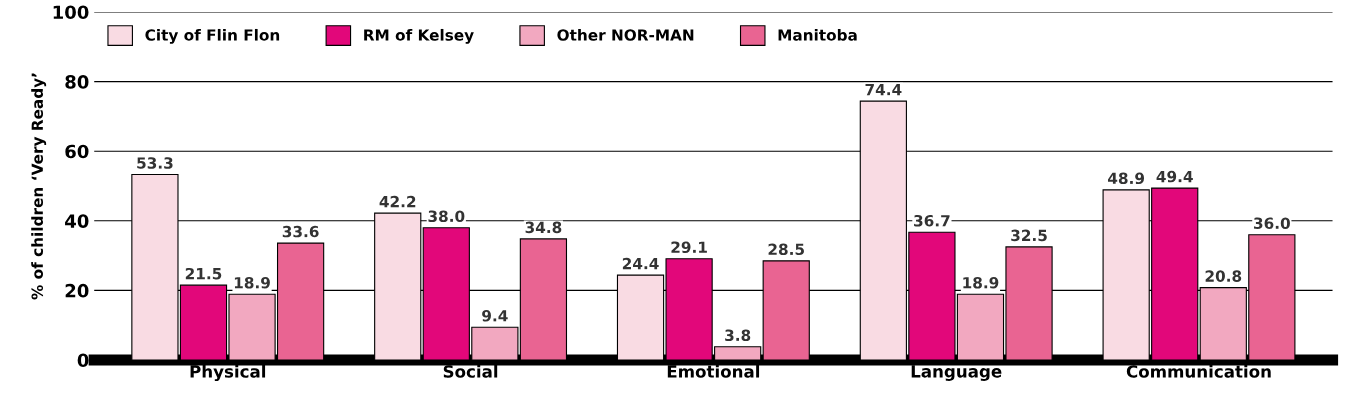  I want to click on data-label: 42.2, so click(397, 201).